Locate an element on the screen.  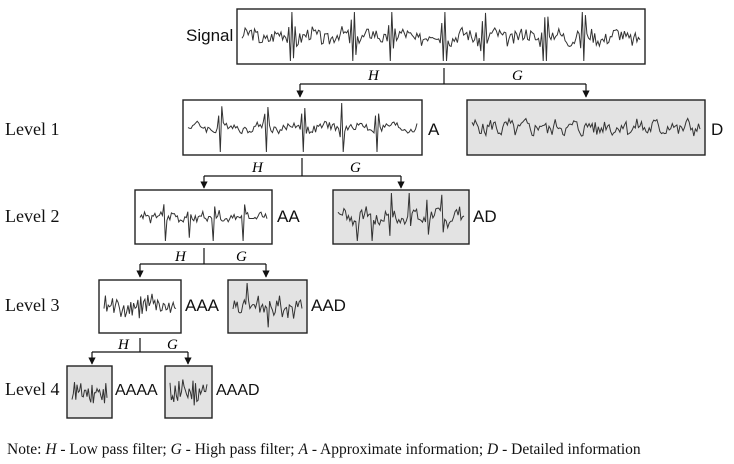
detail-box-D is located at coordinates (586, 127).